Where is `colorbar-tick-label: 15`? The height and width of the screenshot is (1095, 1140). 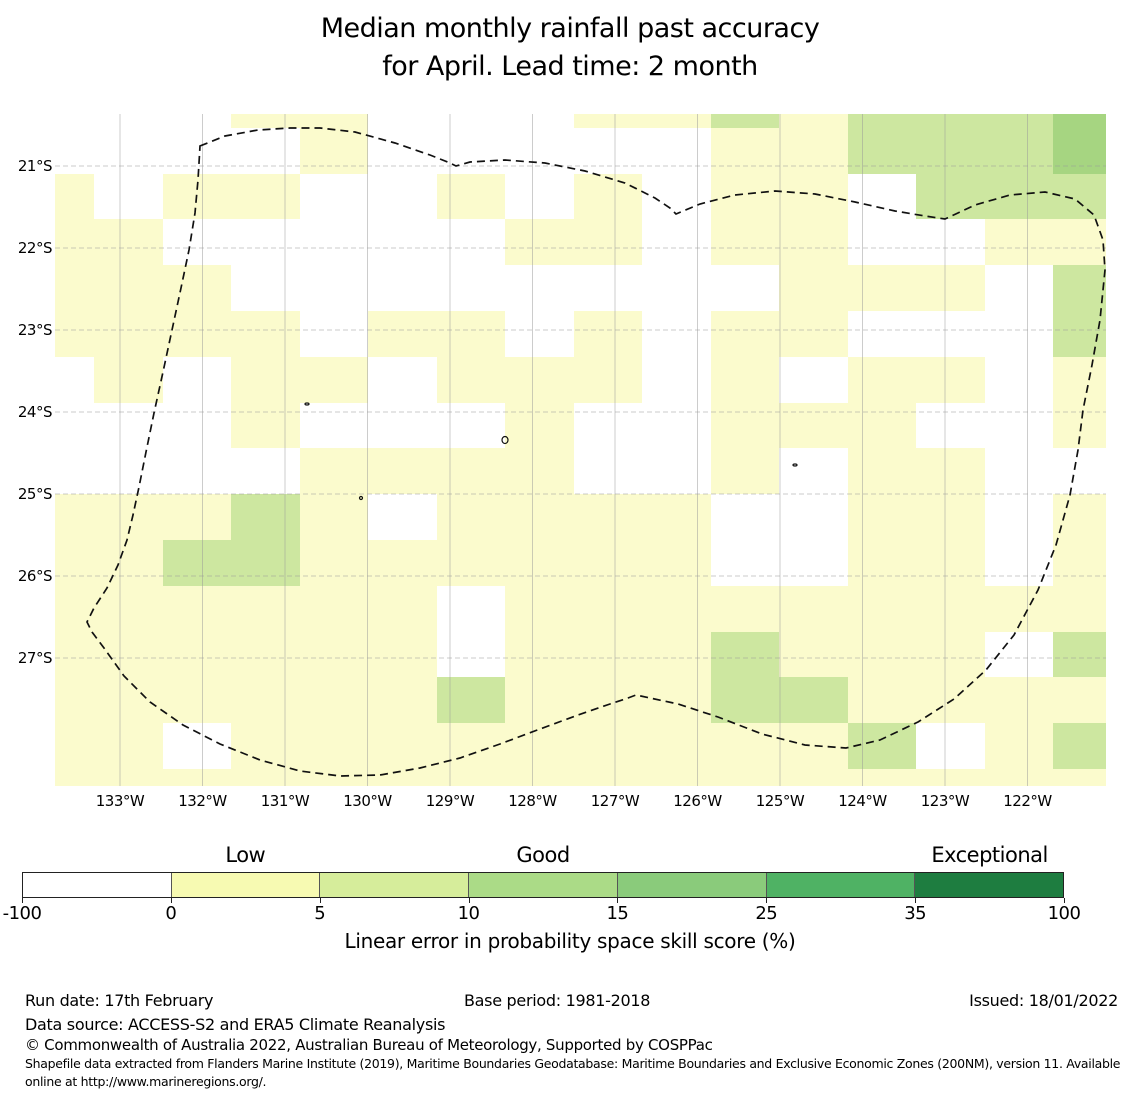 colorbar-tick-label: 15 is located at coordinates (617, 913).